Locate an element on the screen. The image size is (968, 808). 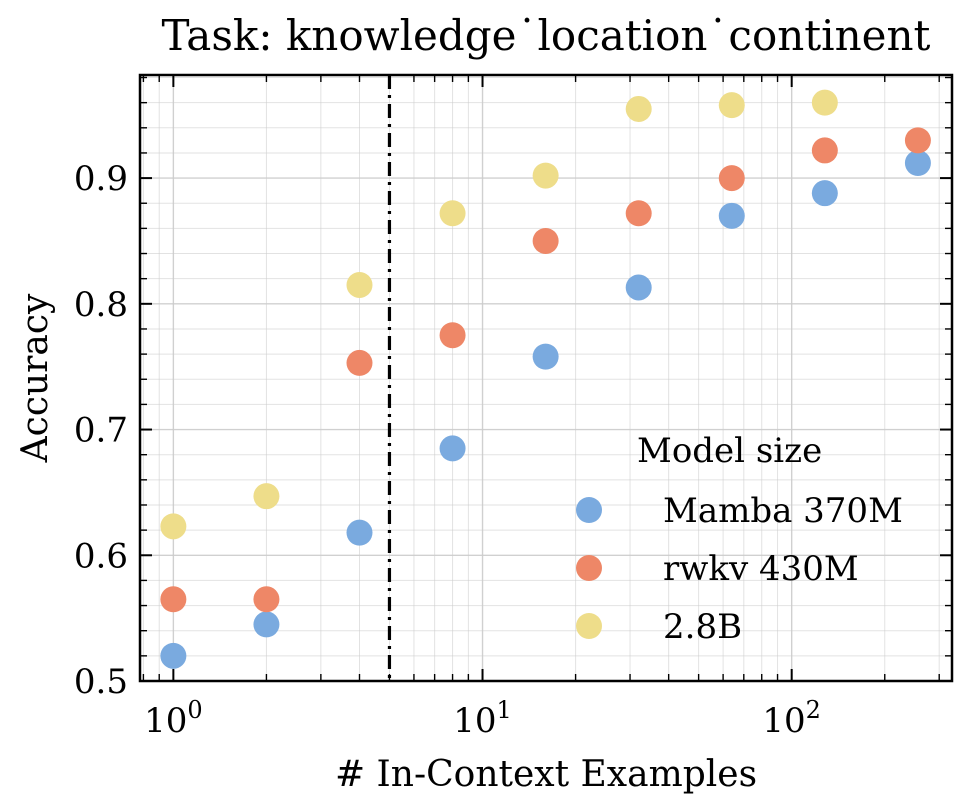
x-tick-label: 10⁰ is located at coordinates (173, 718).